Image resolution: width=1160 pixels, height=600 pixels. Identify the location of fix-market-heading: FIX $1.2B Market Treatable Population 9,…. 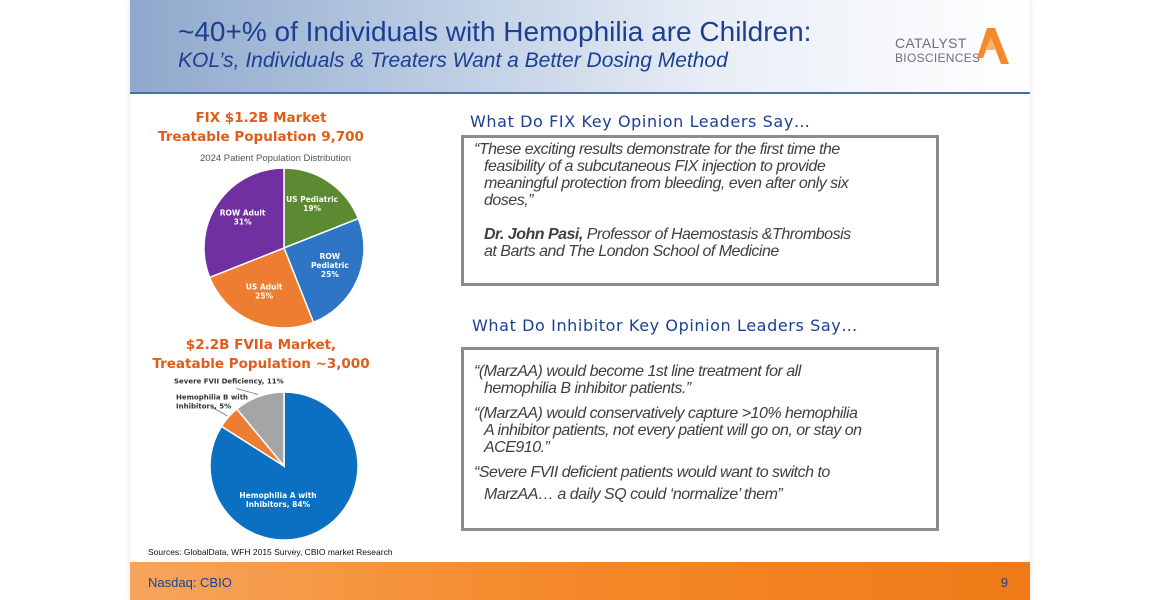
(261, 128).